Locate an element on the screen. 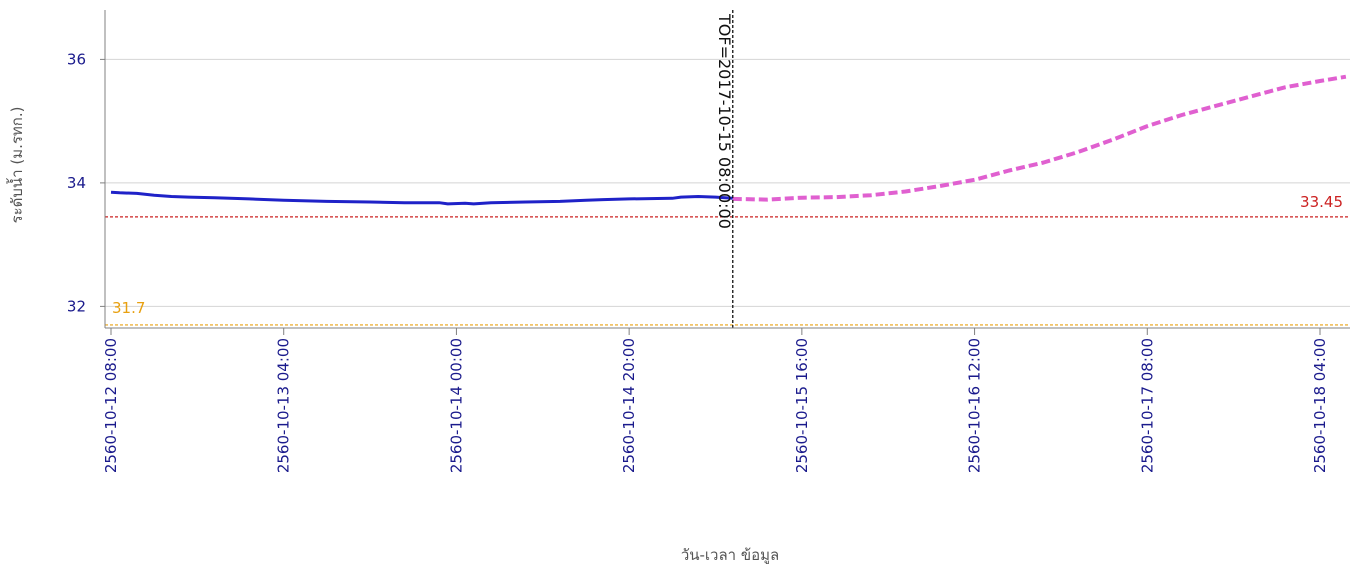  forecast-line is located at coordinates (1039, 138).